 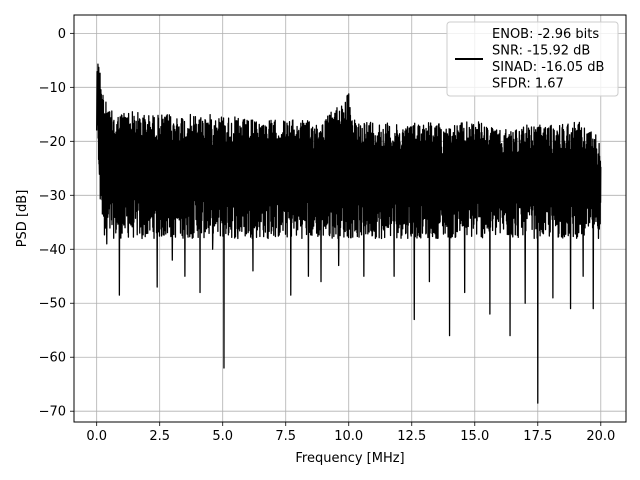 I want to click on y-tick-label: −70, so click(x=52, y=412).